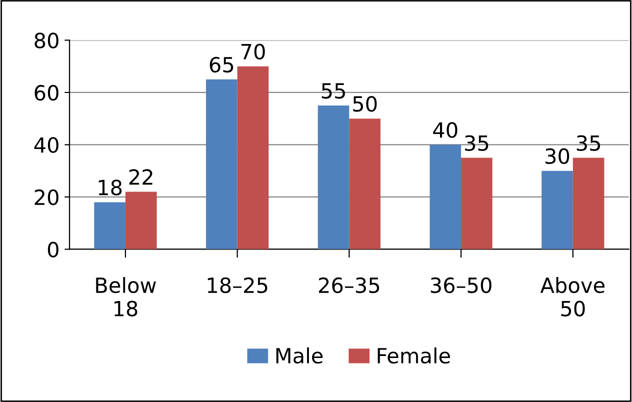  I want to click on y-tick-label: 0, so click(53, 250).